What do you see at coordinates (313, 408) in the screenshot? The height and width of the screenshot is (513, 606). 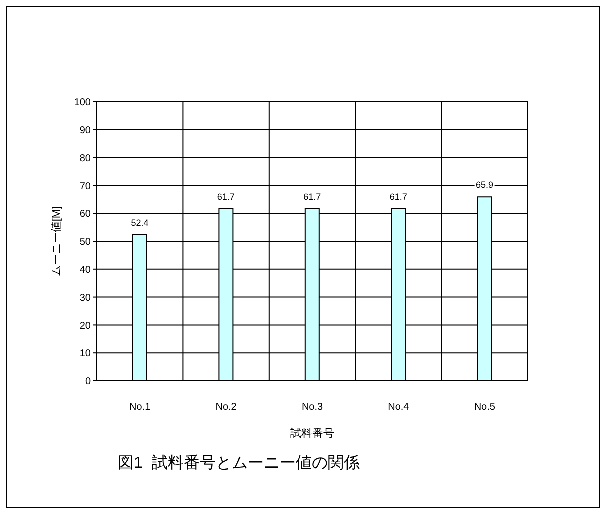 I see `x-tick-label: No.3` at bounding box center [313, 408].